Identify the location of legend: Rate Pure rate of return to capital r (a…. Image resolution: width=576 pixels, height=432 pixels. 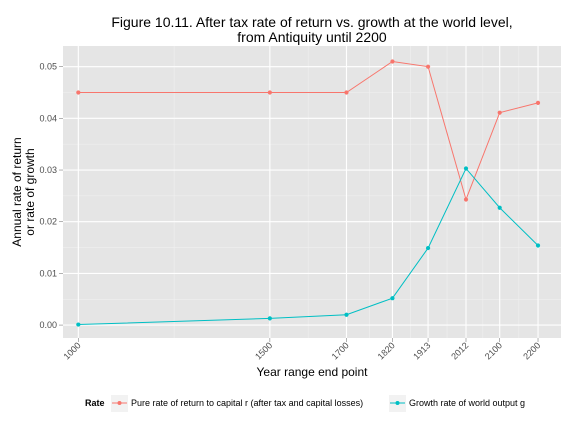
(305, 403).